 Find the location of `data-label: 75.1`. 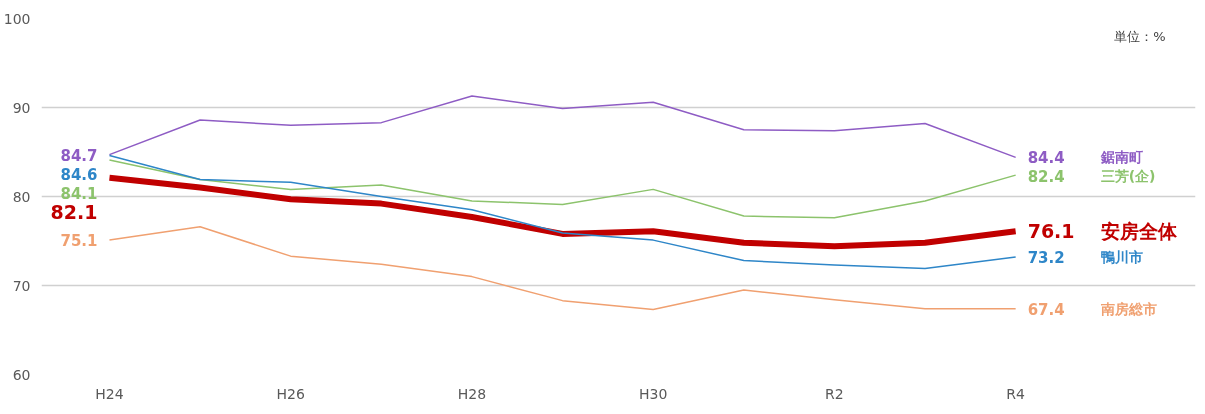

data-label: 75.1 is located at coordinates (79, 241).